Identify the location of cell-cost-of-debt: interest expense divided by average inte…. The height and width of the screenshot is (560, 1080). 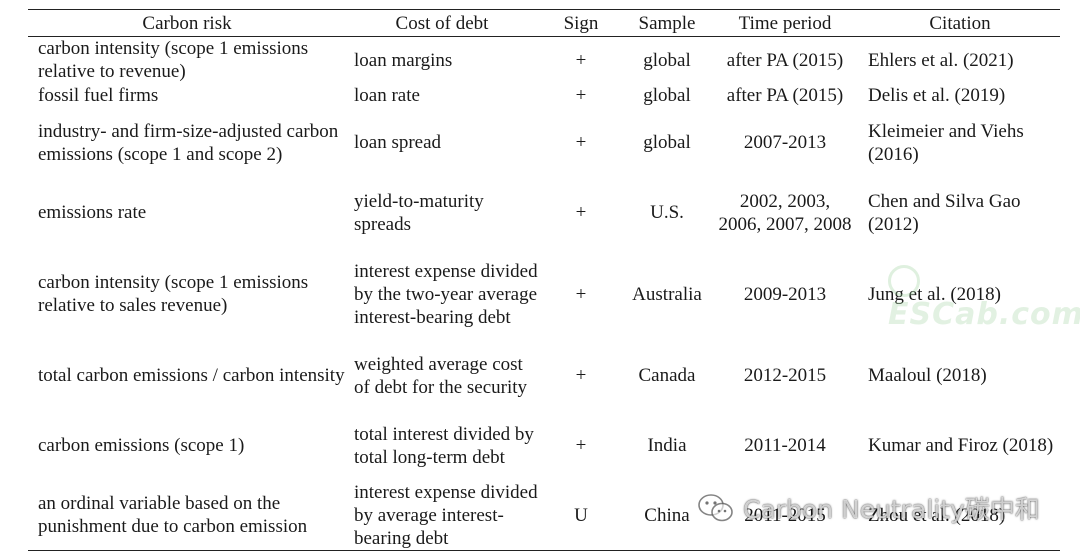
(446, 515).